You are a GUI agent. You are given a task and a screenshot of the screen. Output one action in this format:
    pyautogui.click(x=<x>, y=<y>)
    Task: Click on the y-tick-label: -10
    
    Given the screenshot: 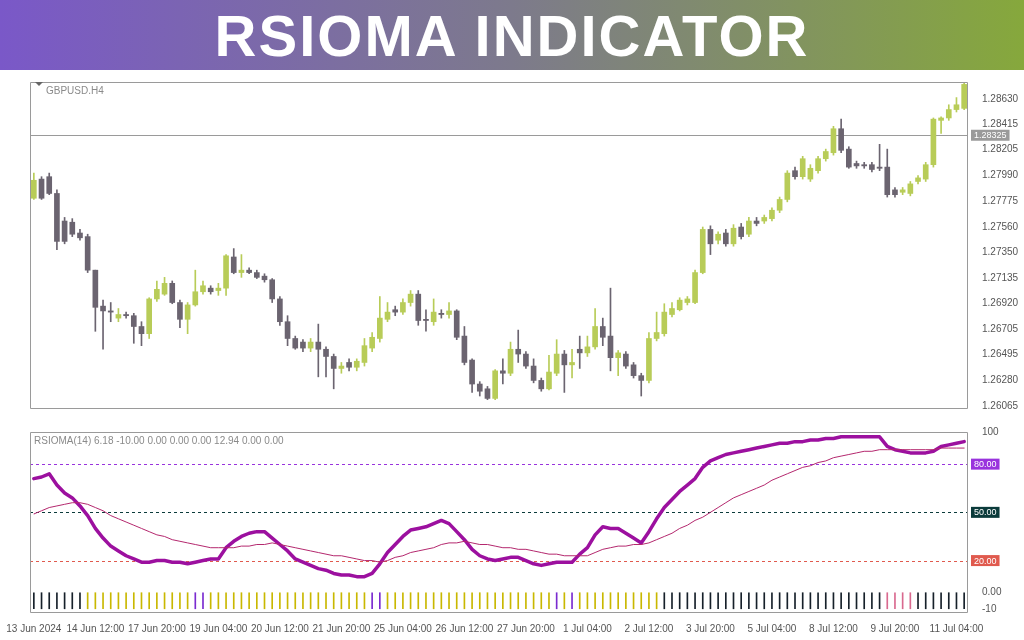 What is the action you would take?
    pyautogui.click(x=989, y=608)
    